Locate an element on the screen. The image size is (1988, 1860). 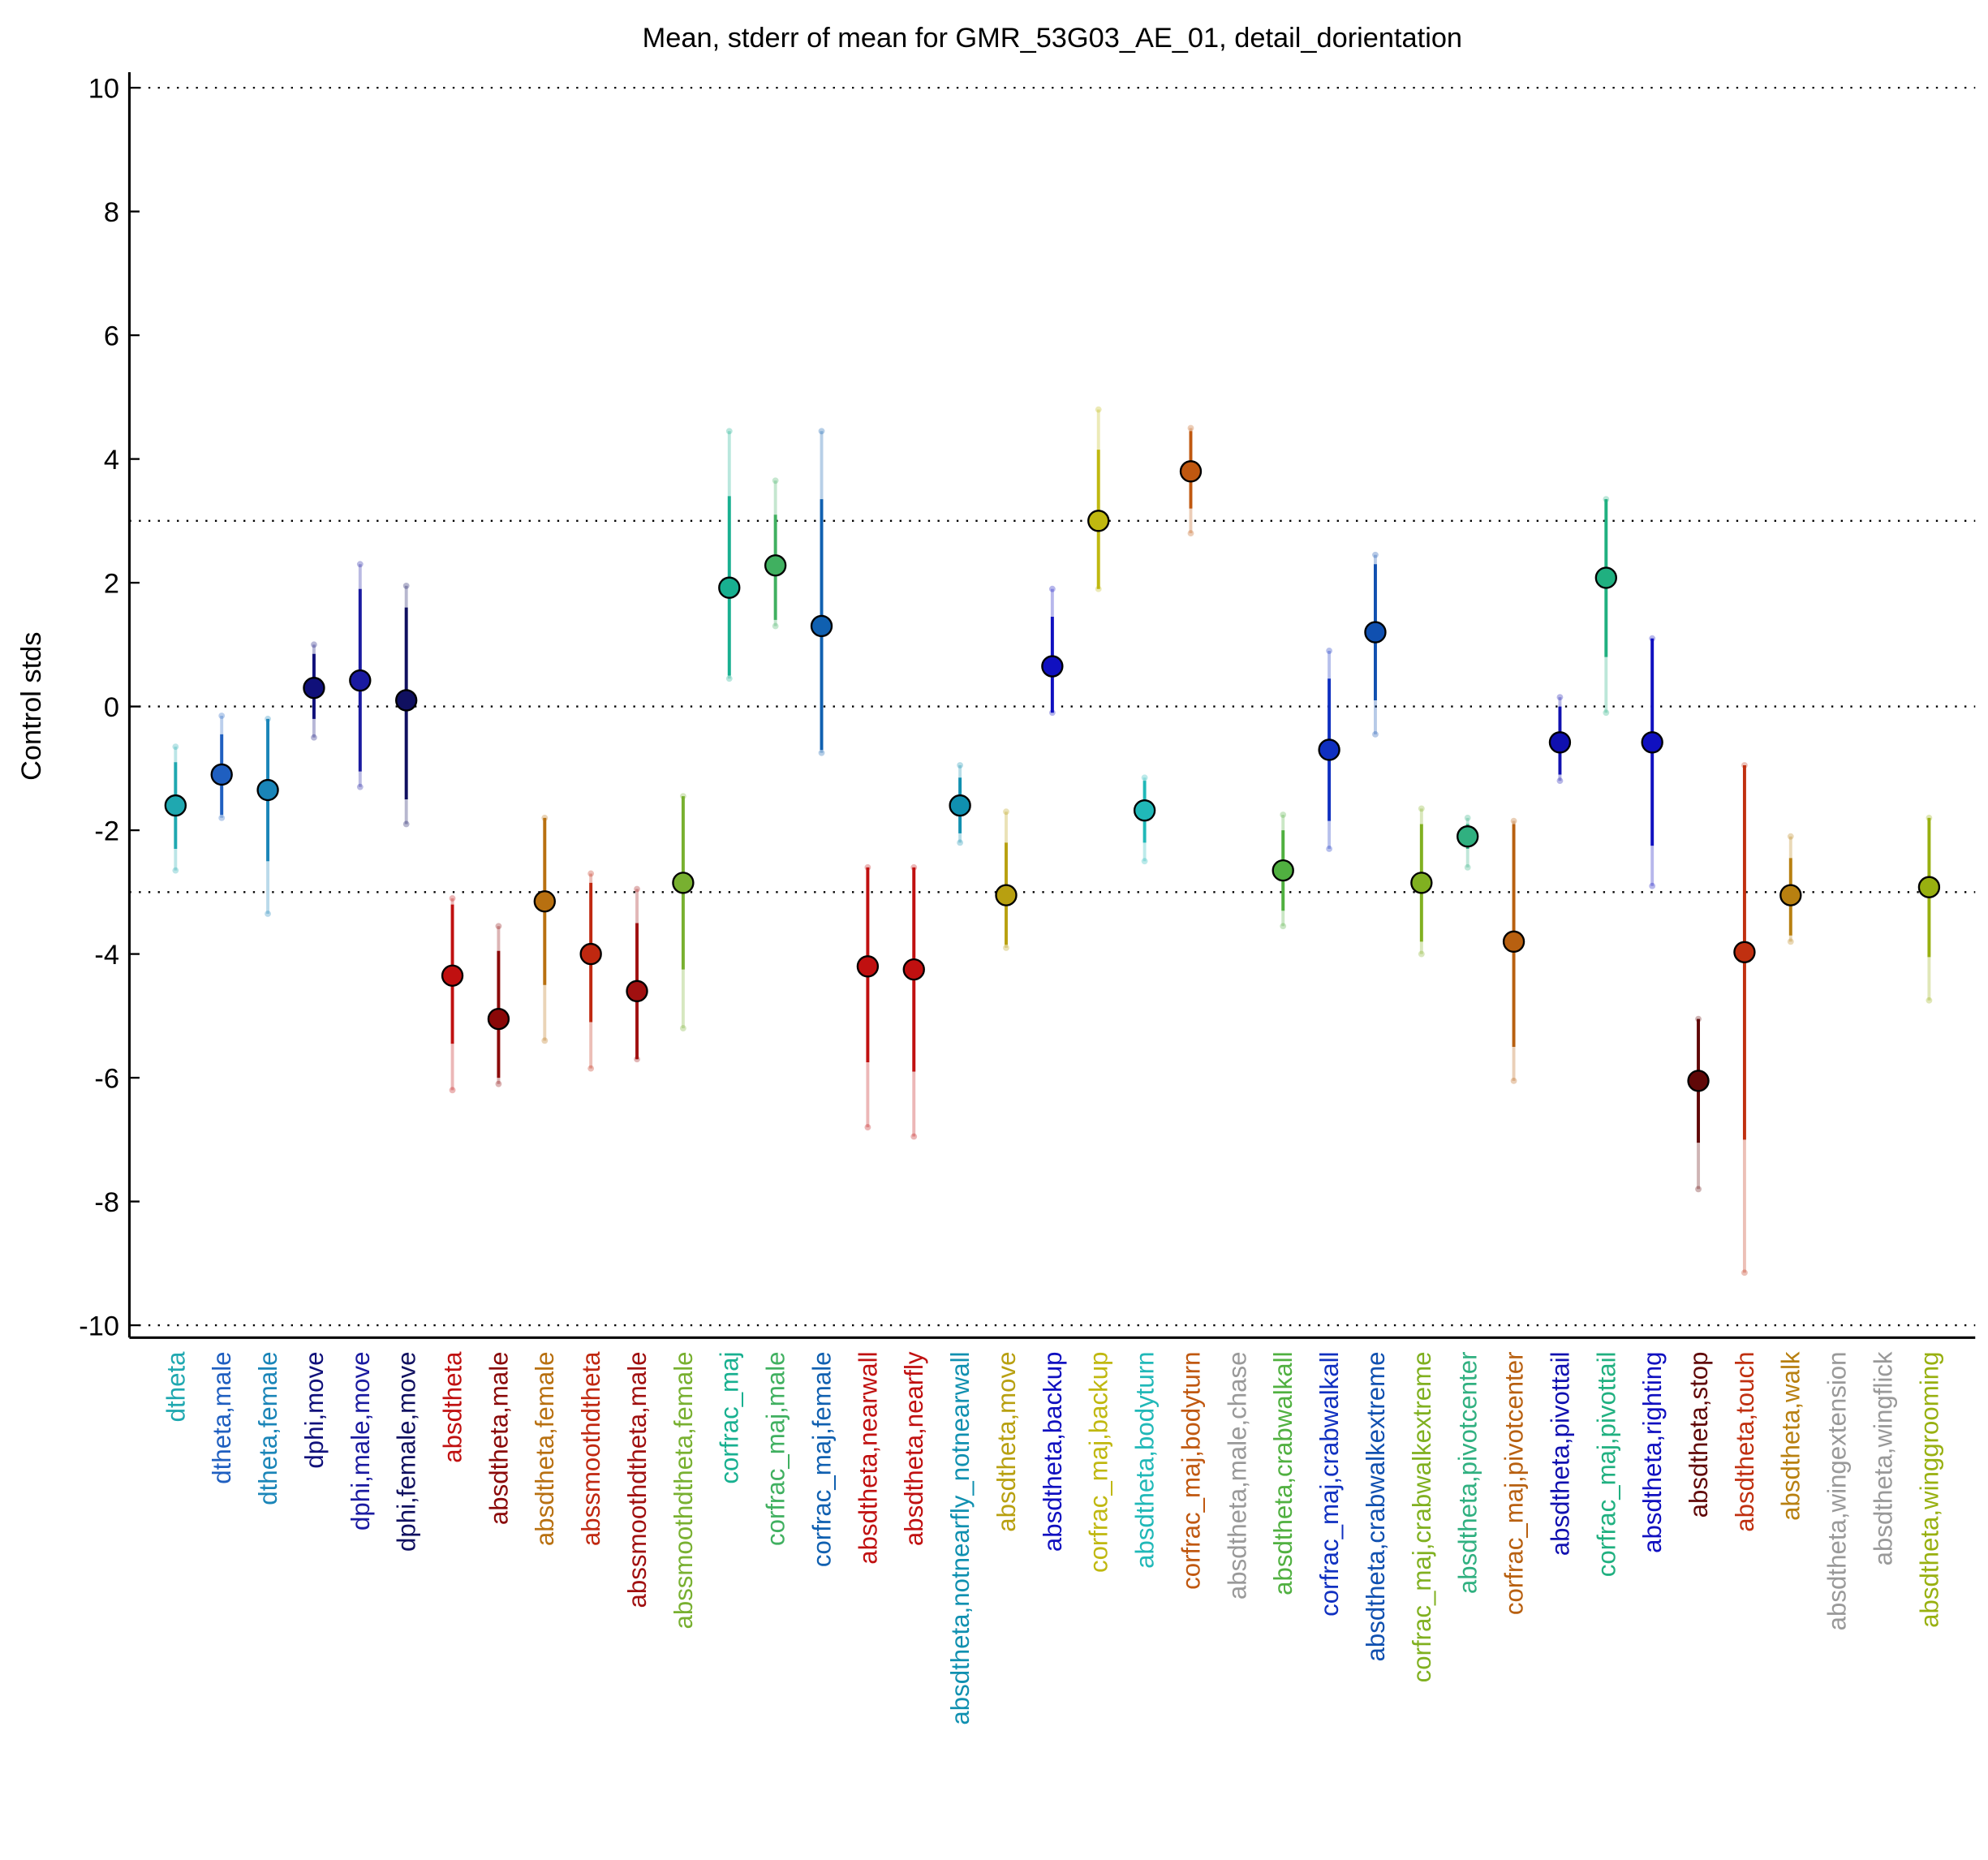
x-tick-label: absdtheta,backup is located at coordinates (1053, 1451).